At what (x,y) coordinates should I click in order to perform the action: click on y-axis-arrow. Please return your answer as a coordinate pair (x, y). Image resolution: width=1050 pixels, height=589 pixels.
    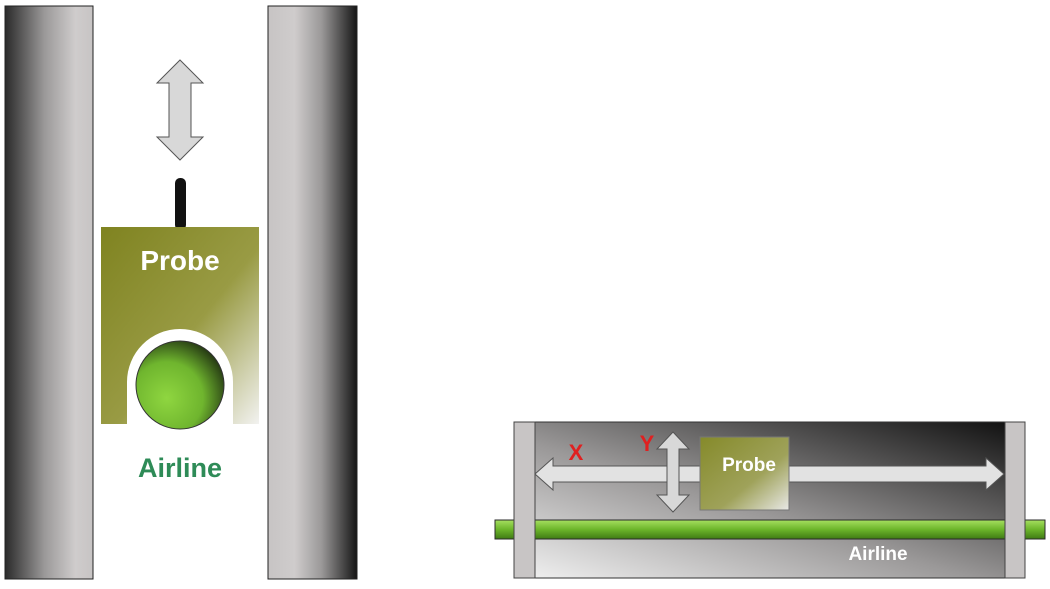
    Looking at the image, I should click on (673, 472).